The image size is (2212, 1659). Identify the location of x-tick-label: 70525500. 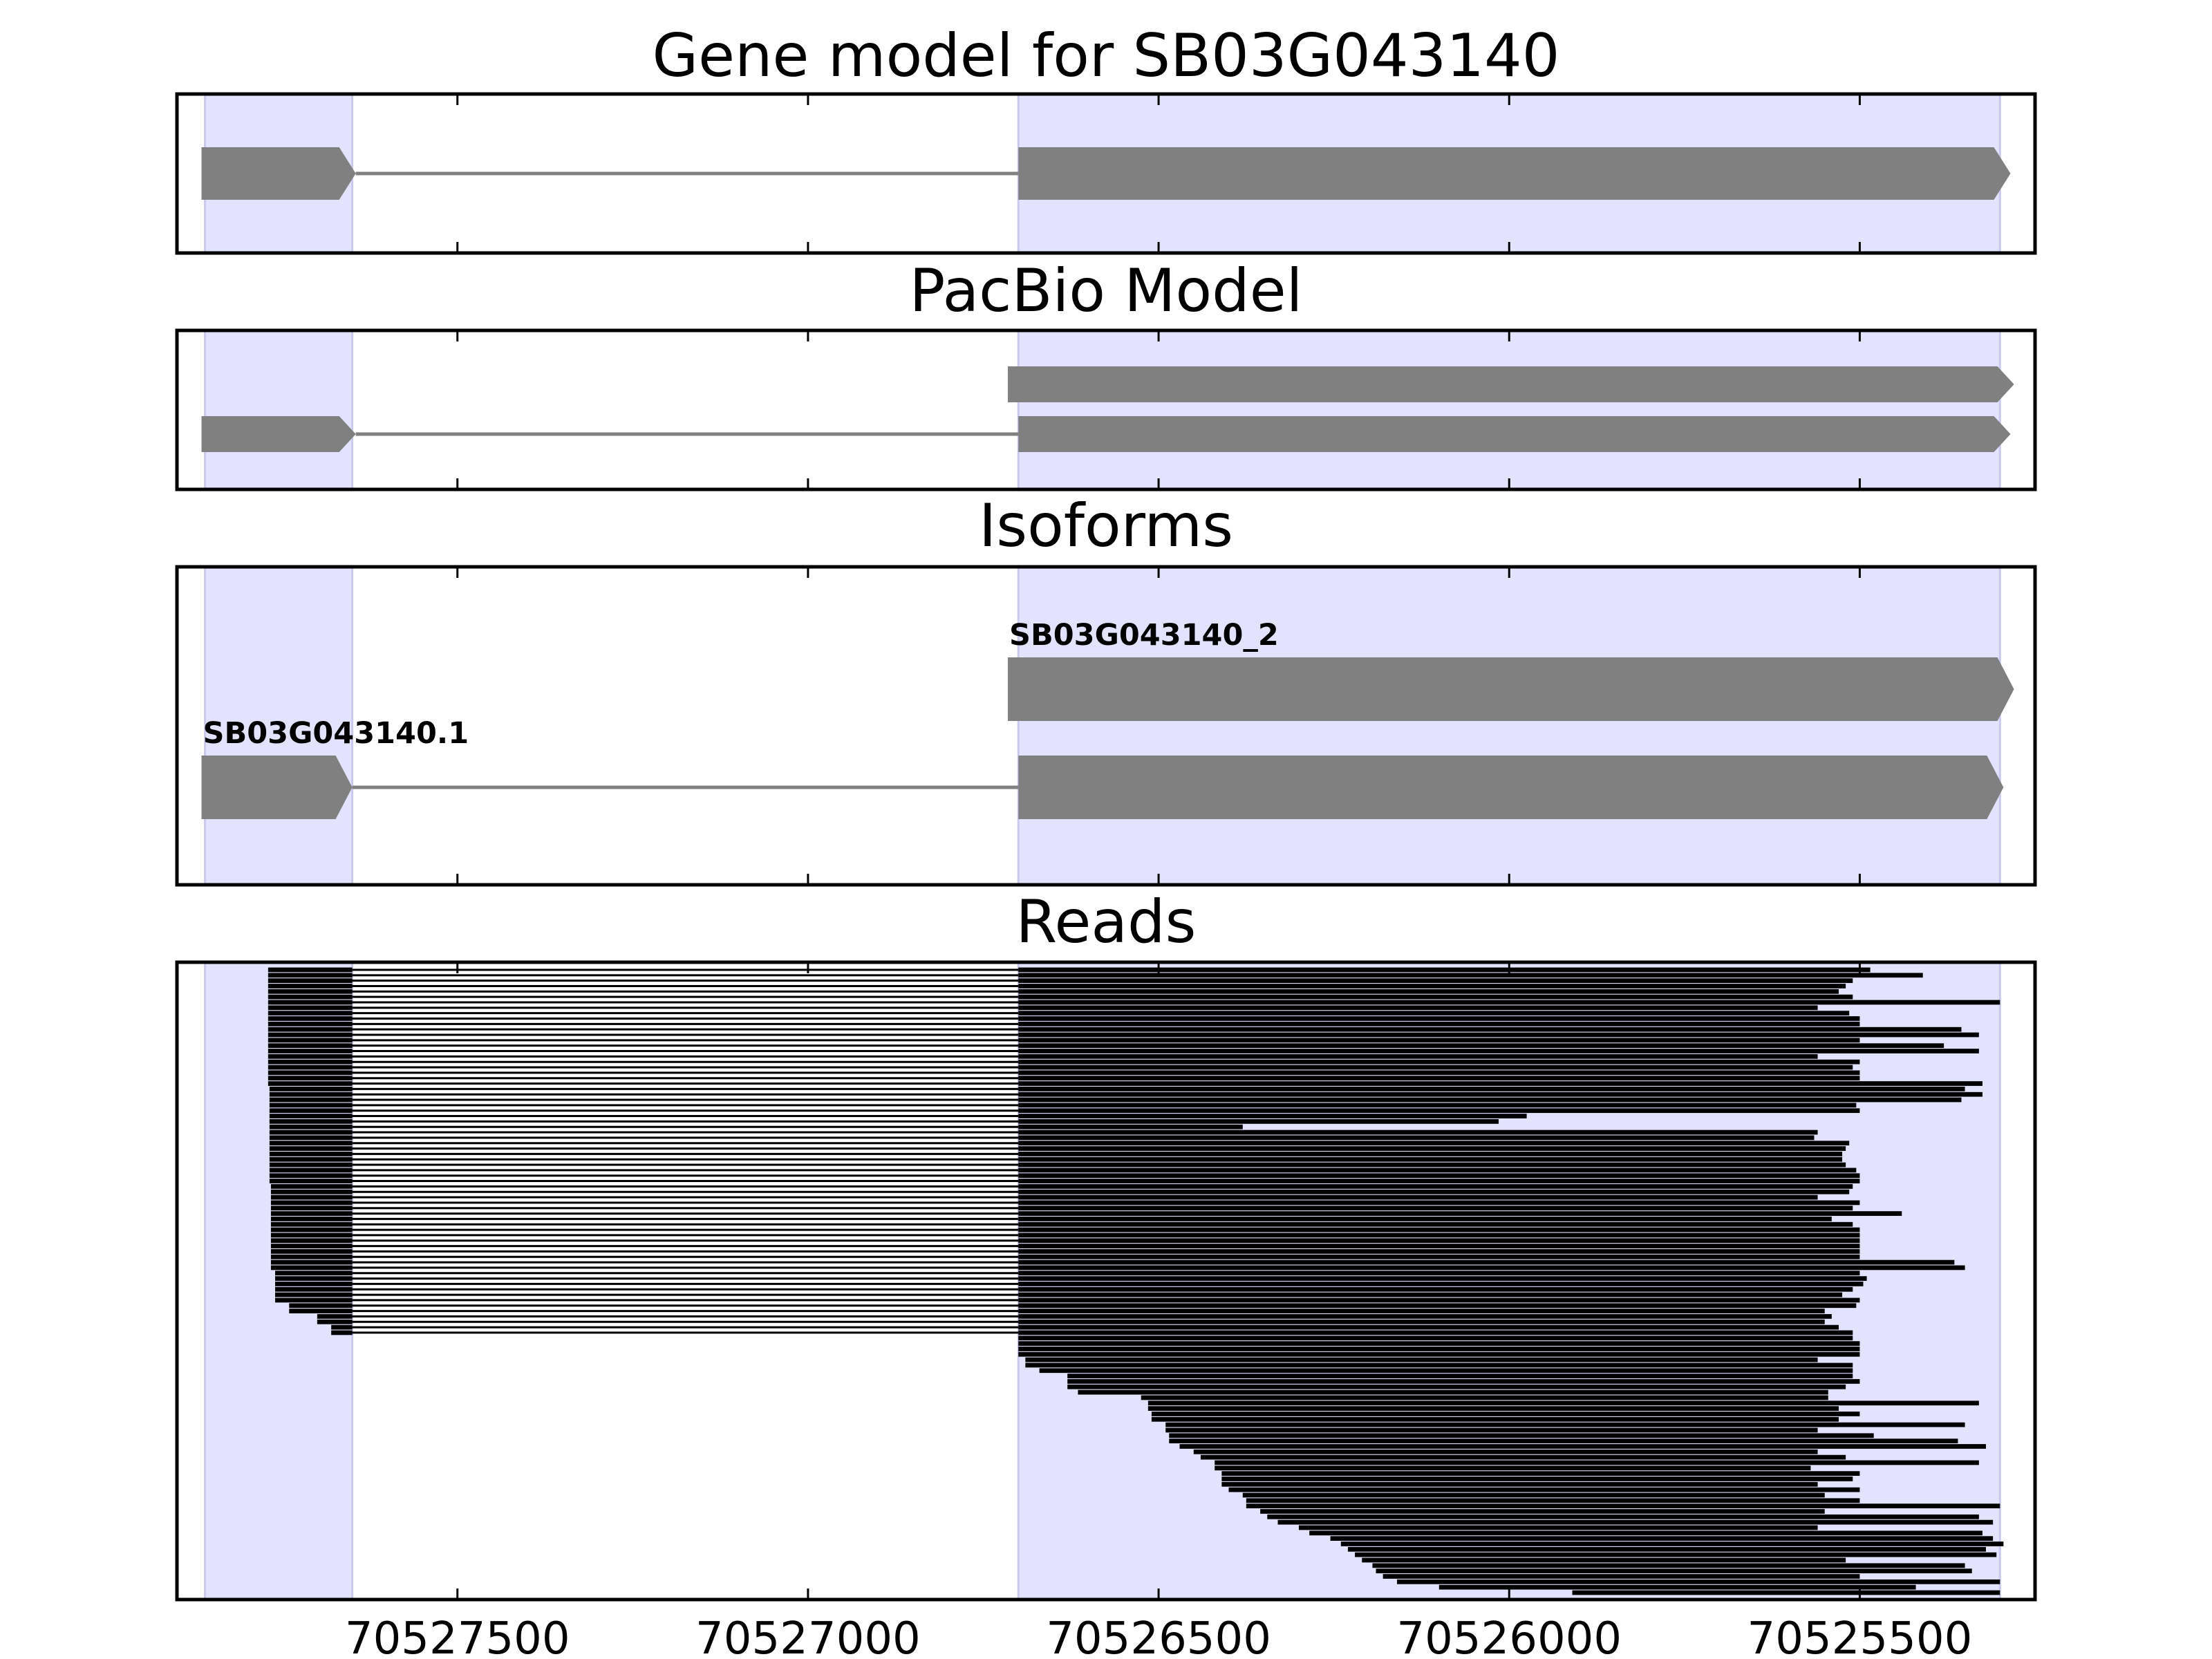
(1860, 1636).